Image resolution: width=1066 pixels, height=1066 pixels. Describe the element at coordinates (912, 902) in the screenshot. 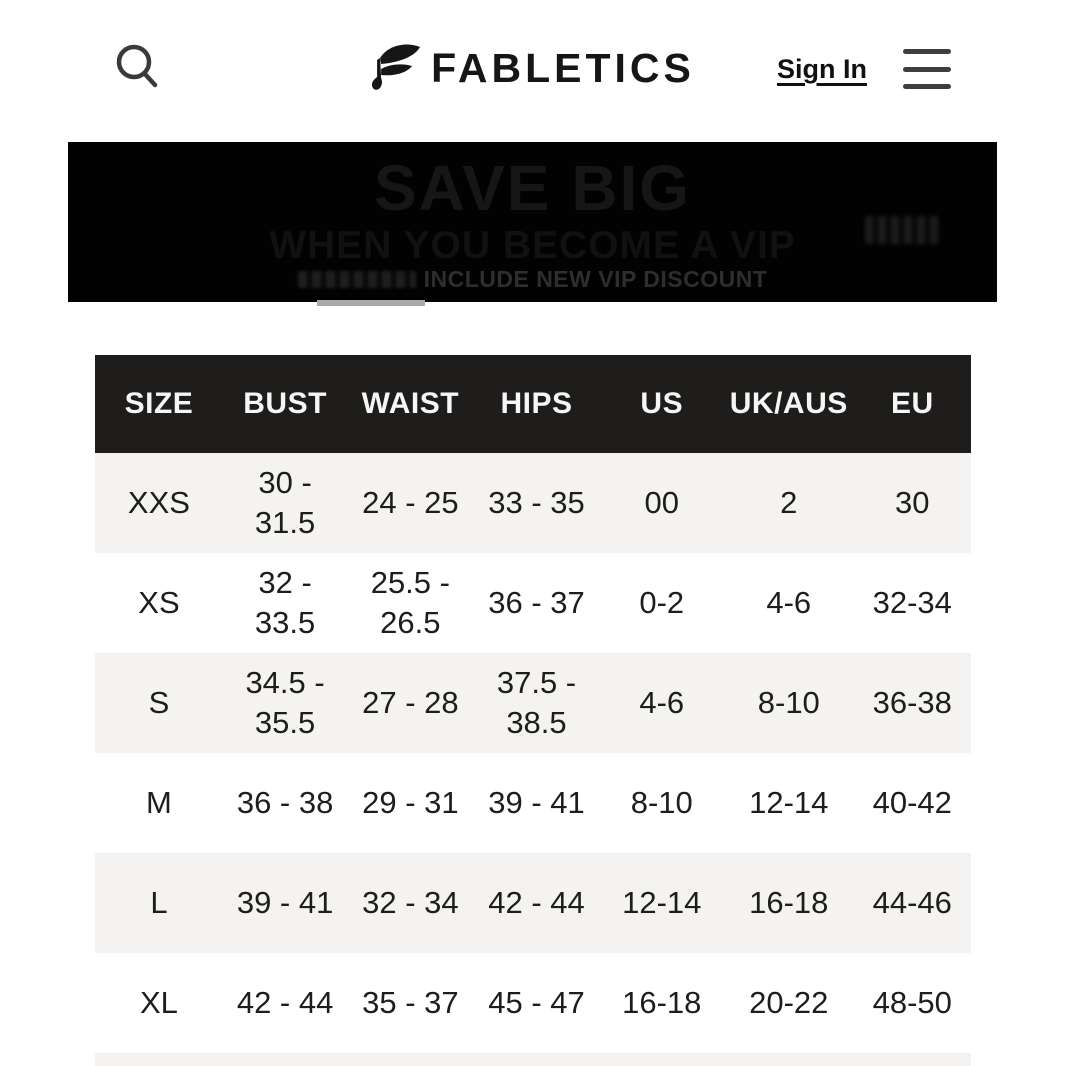

I see `cell-eu: 44-46` at that location.